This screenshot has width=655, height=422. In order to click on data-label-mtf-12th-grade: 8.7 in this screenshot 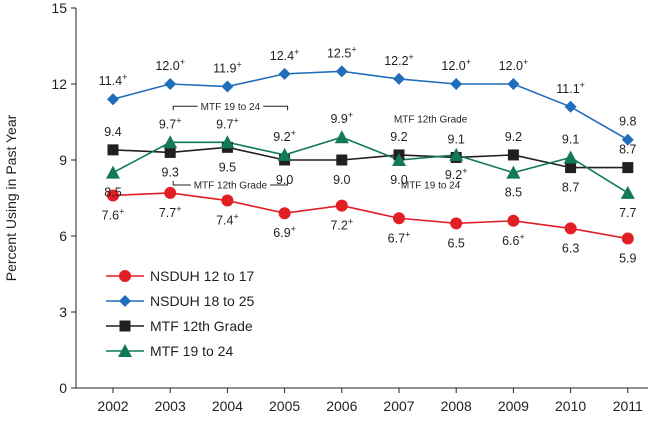, I will do `click(570, 188)`.